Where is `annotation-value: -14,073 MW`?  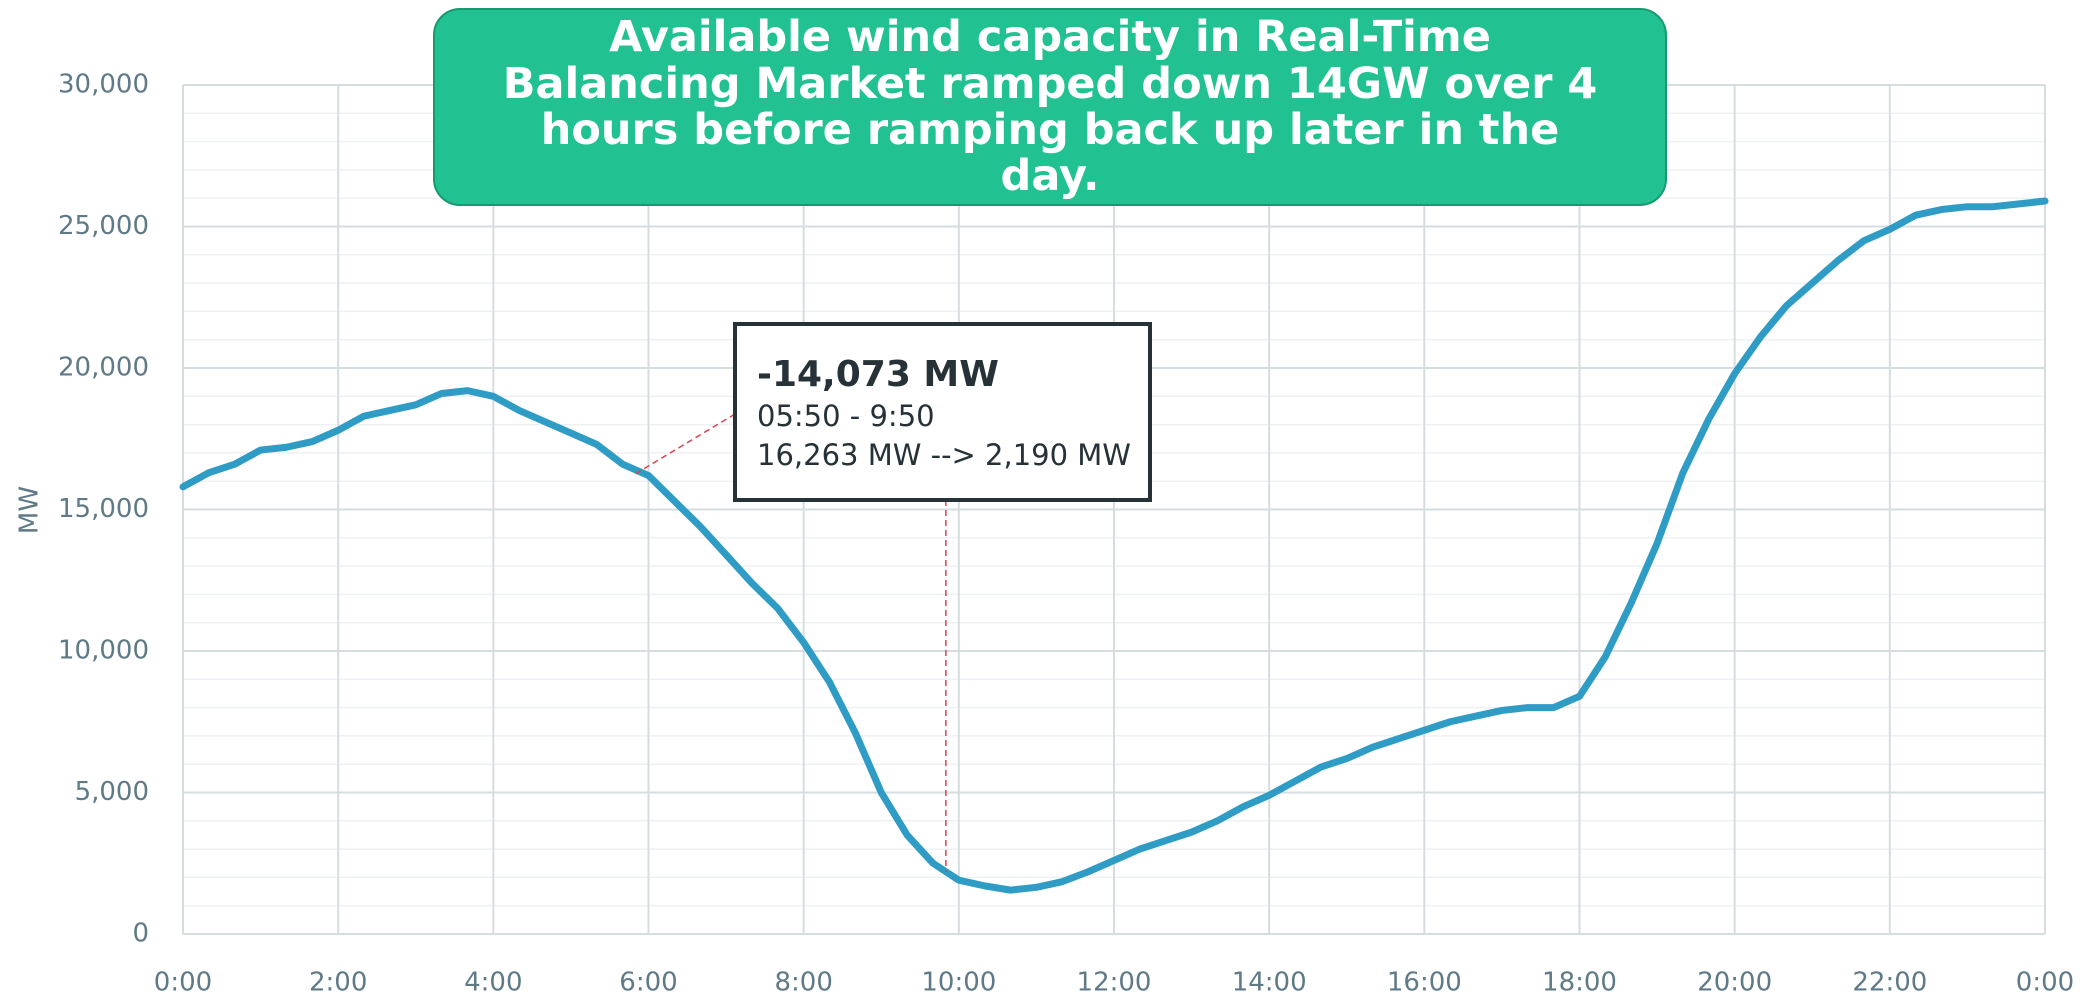 annotation-value: -14,073 MW is located at coordinates (878, 374).